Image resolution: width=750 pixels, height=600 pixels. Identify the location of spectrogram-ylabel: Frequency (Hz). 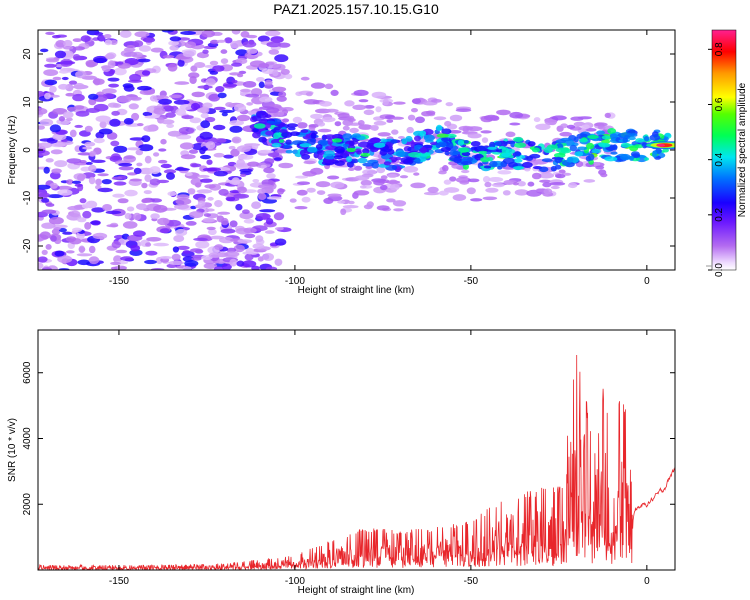
(12, 150).